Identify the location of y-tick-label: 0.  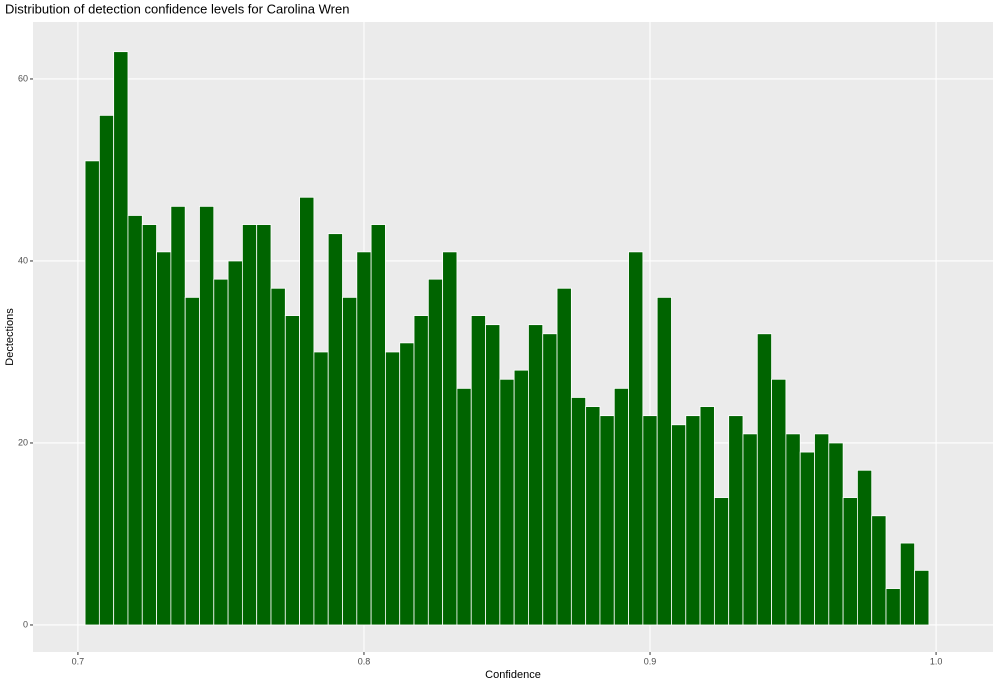
(25, 624).